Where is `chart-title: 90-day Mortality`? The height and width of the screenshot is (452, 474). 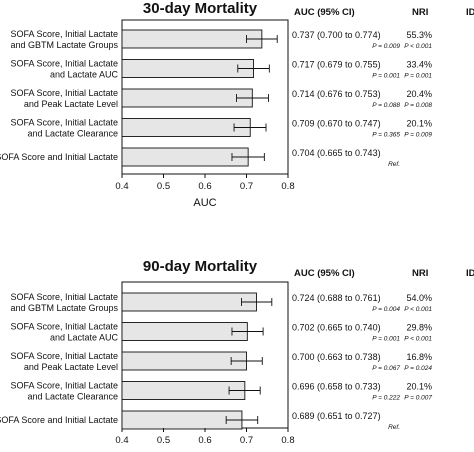 chart-title: 90-day Mortality is located at coordinates (200, 266).